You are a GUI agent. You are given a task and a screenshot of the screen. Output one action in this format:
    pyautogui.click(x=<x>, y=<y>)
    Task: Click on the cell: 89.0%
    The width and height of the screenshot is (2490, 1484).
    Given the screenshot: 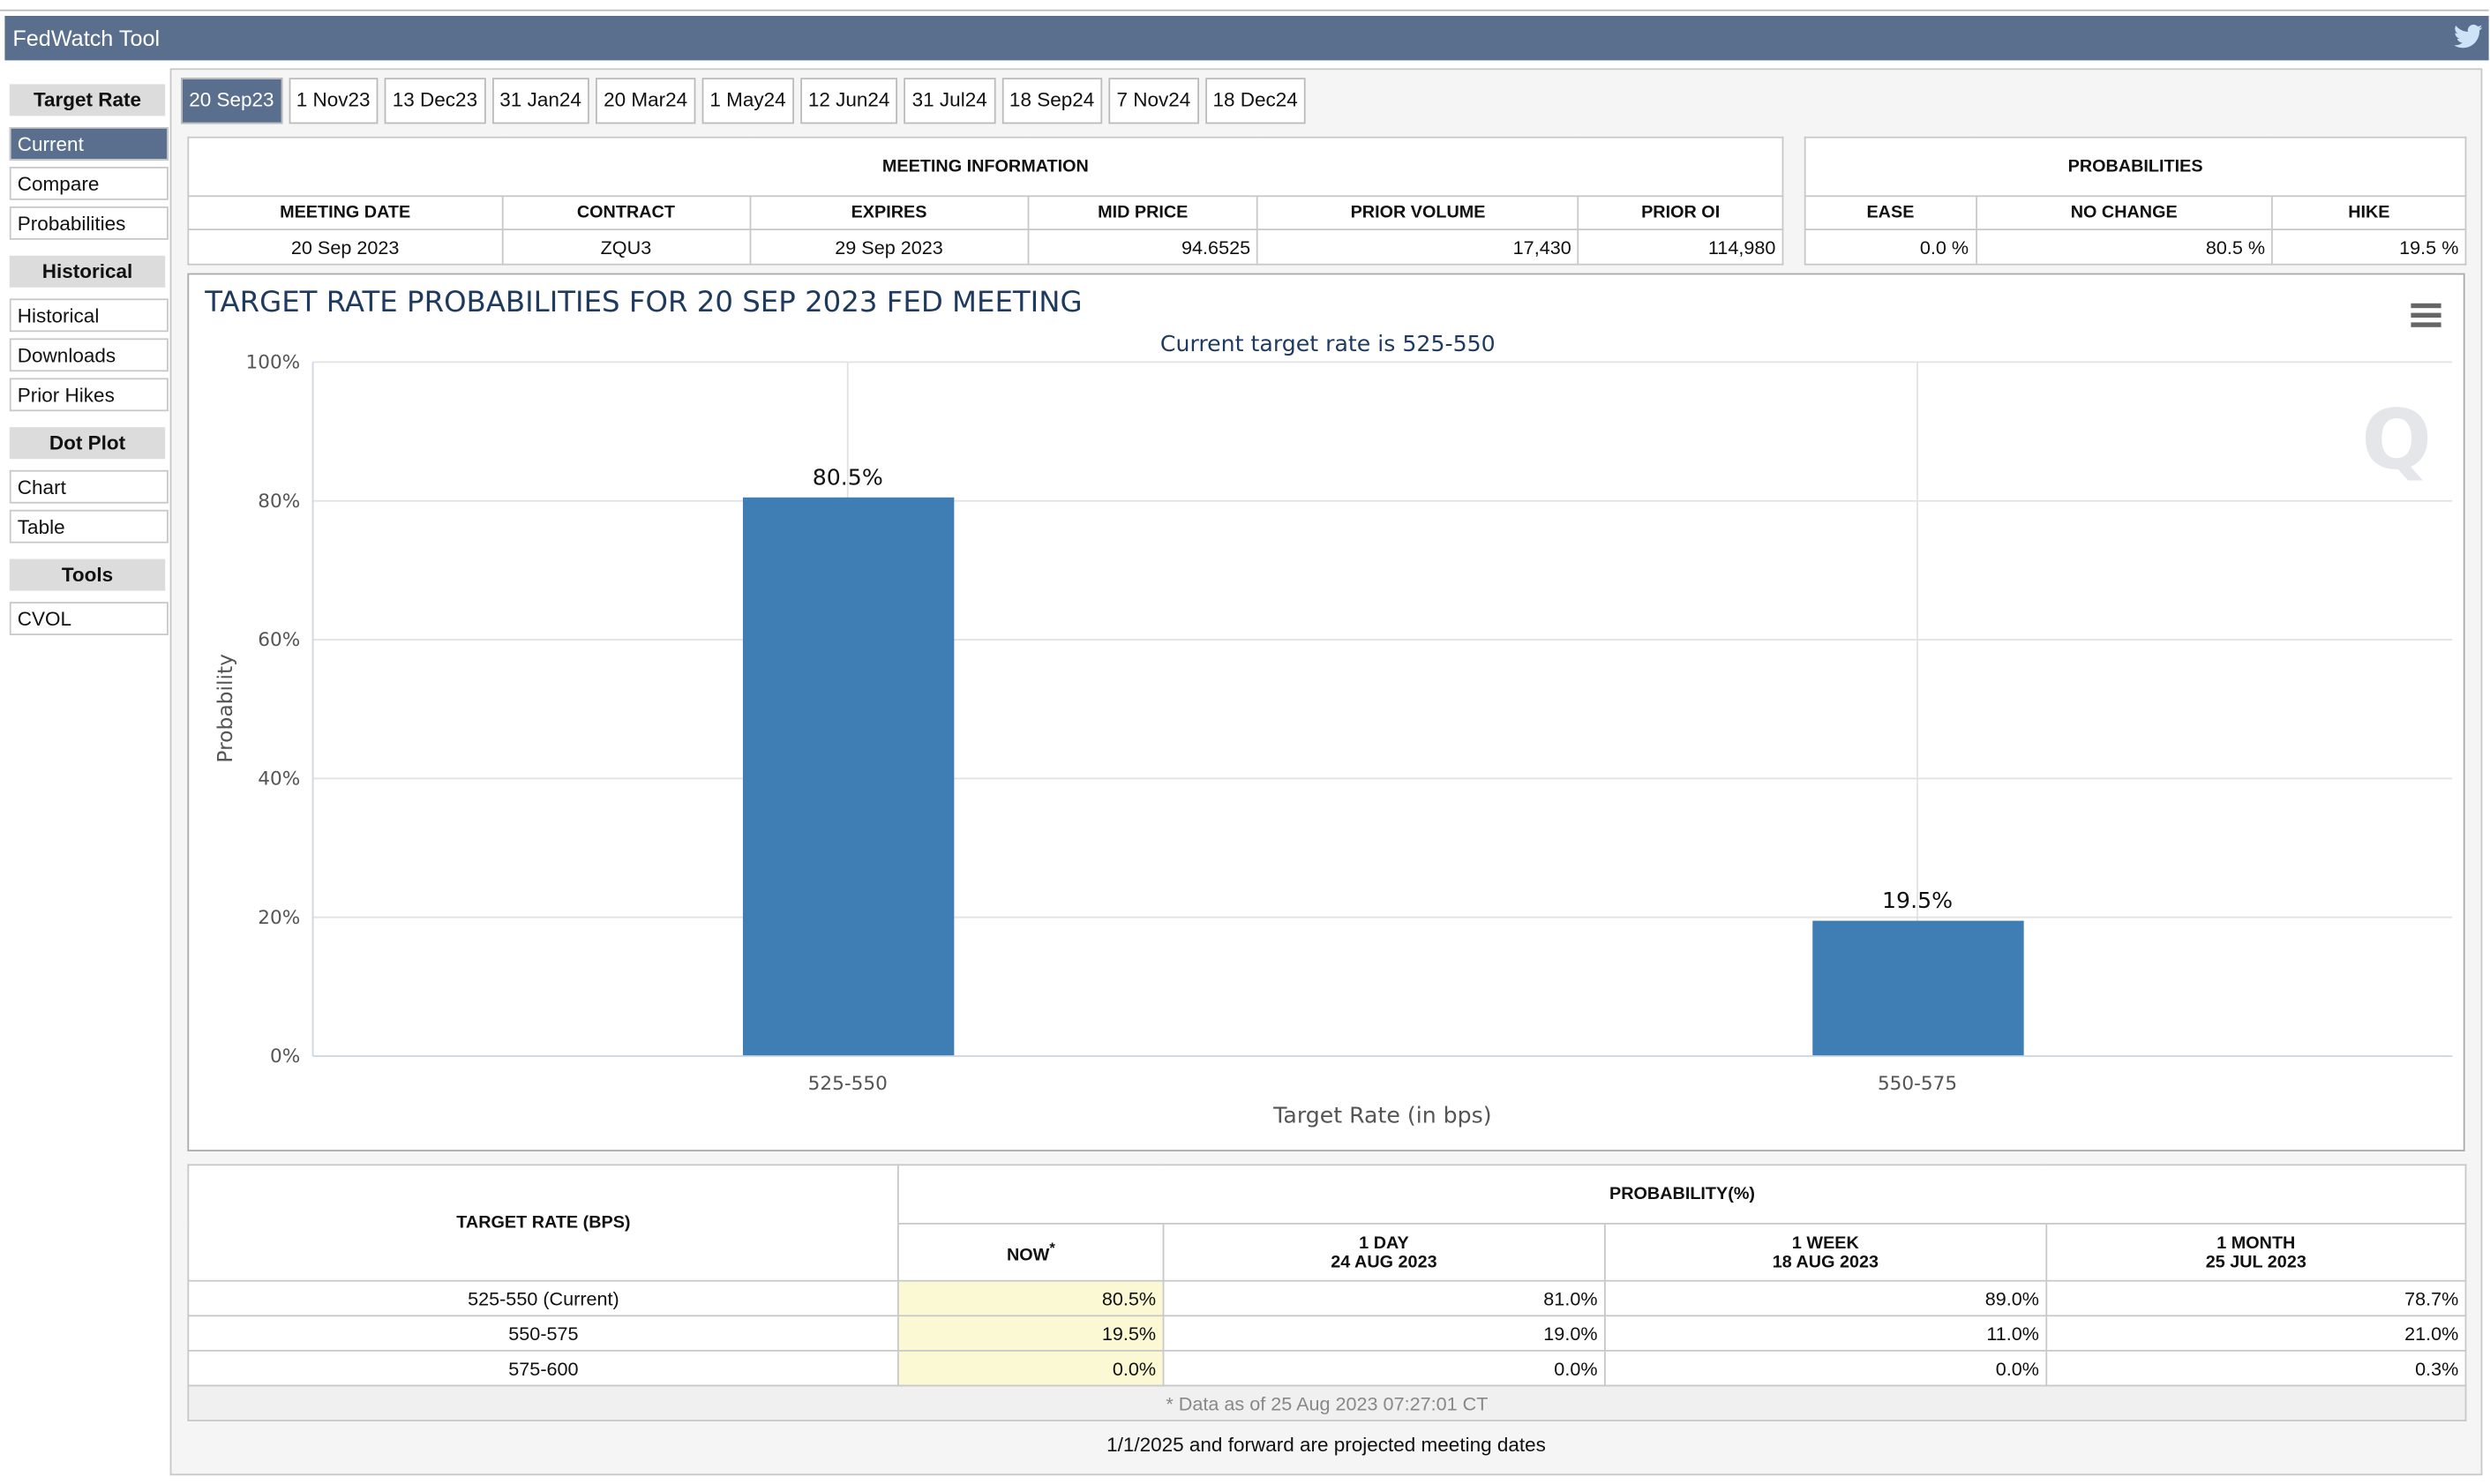 What is the action you would take?
    pyautogui.click(x=1825, y=1298)
    